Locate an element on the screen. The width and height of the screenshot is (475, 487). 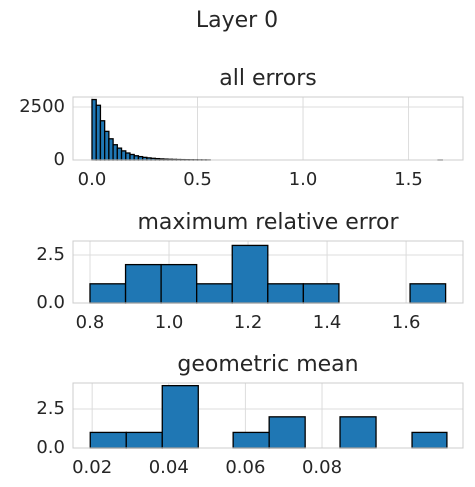
x-tick-label: 1.5 is located at coordinates (408, 179).